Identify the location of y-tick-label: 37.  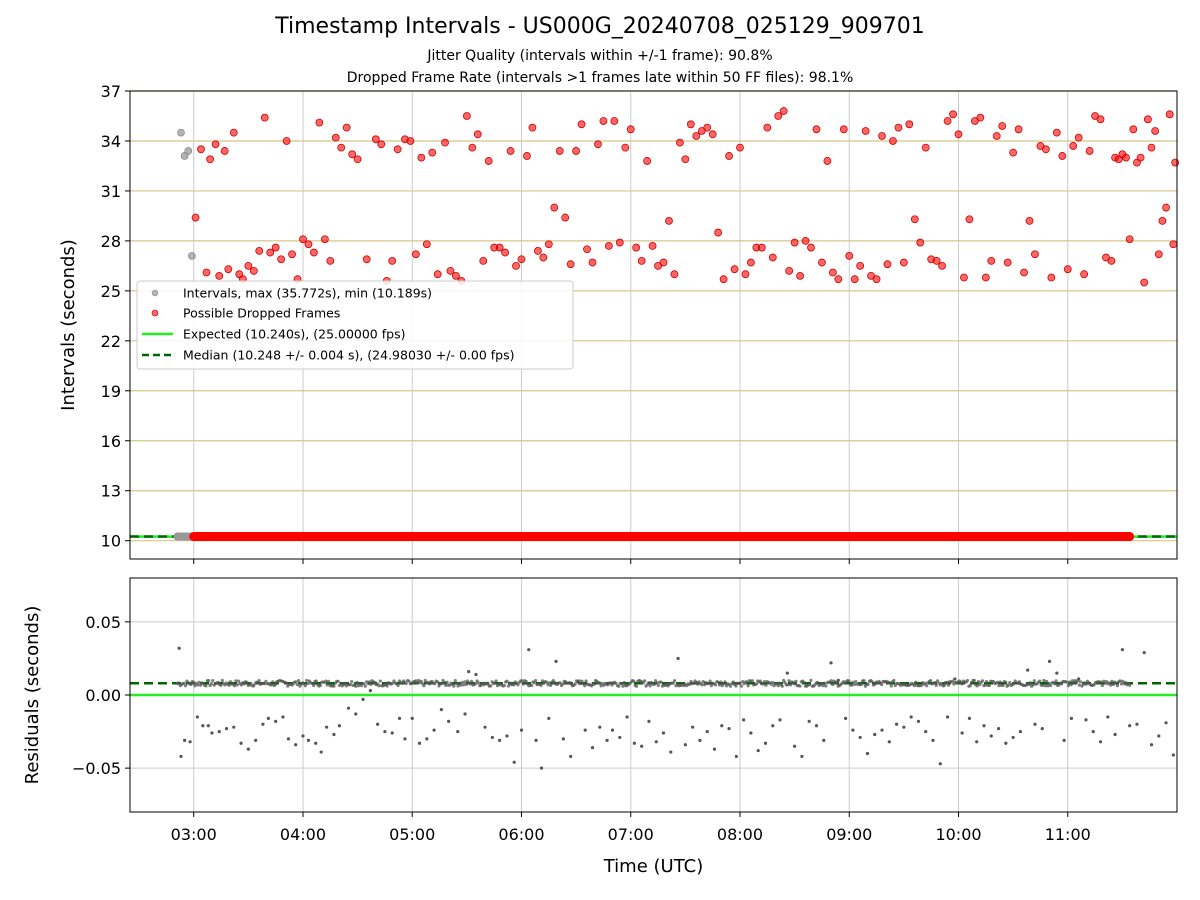
(111, 91).